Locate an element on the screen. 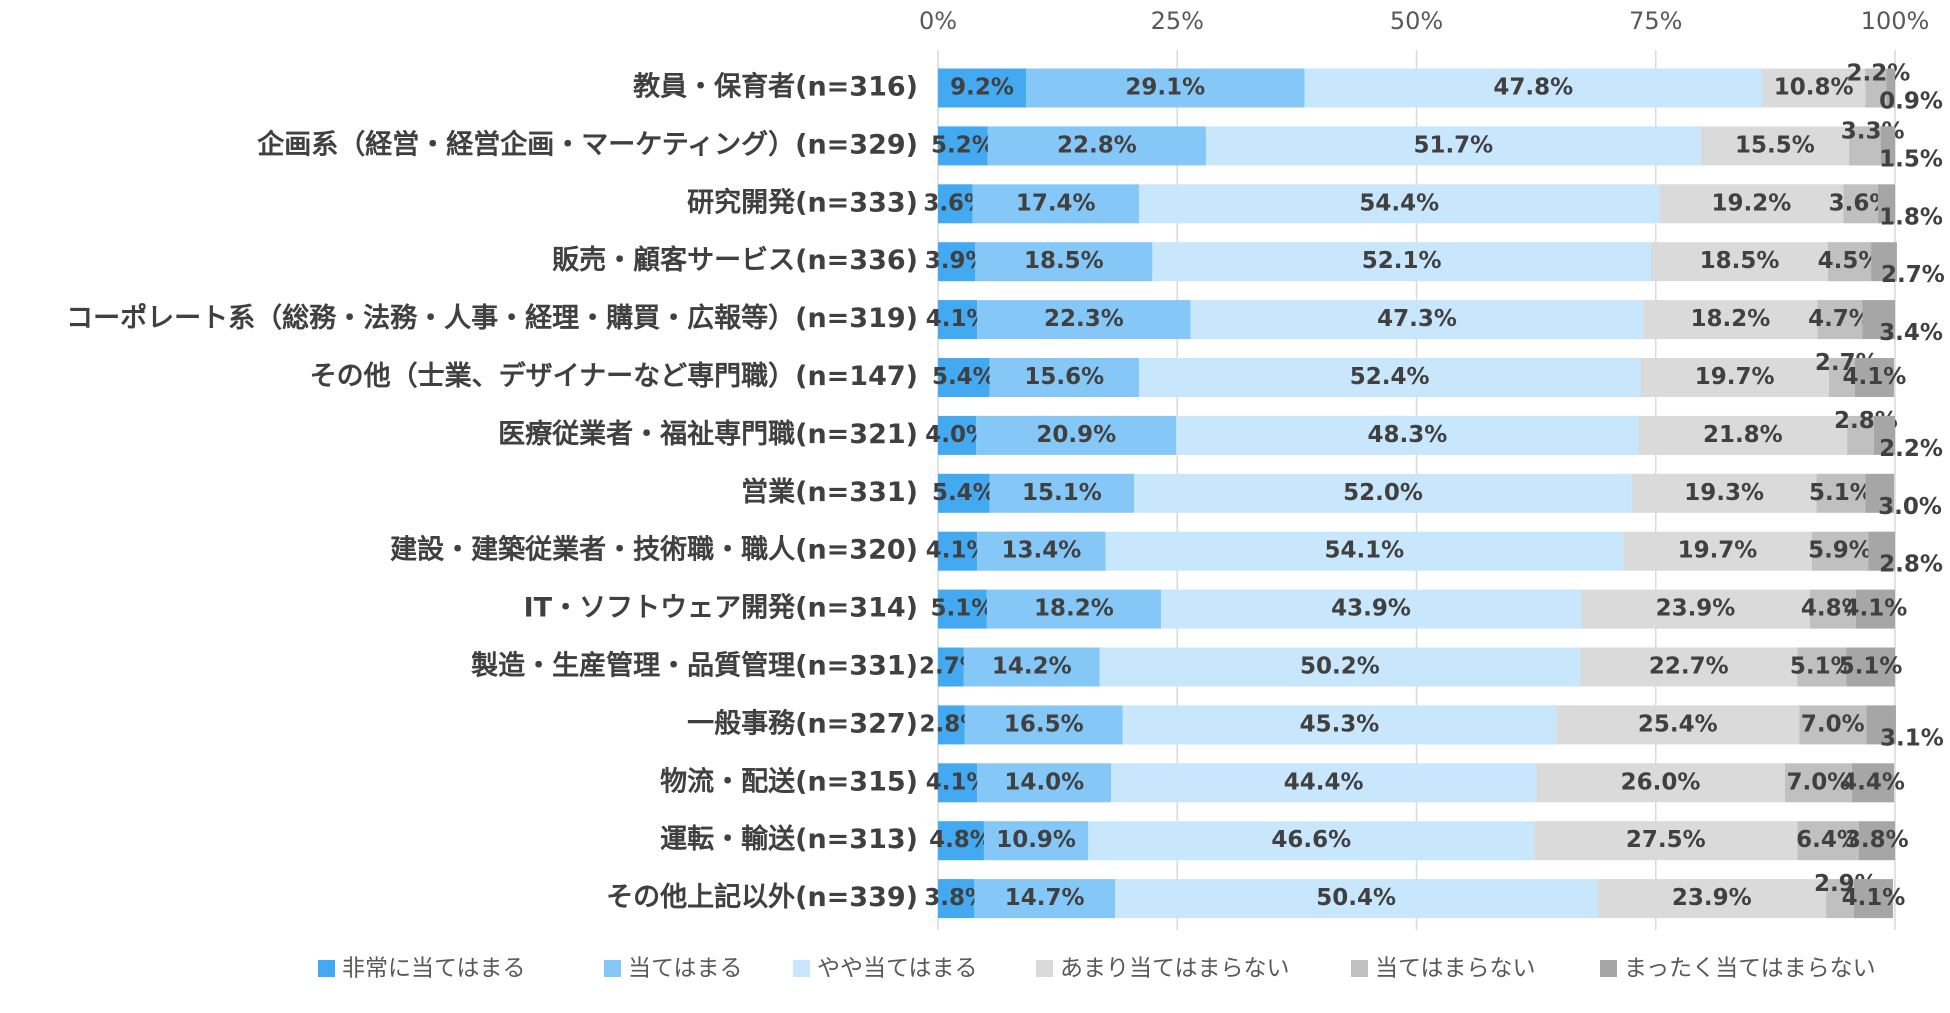  data-label: 3.0% is located at coordinates (1910, 507).